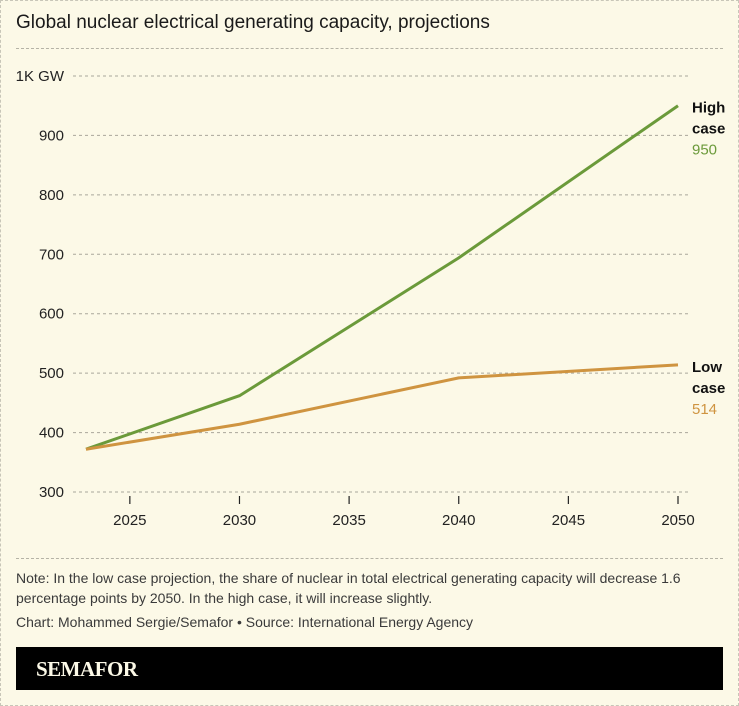 The height and width of the screenshot is (706, 739). Describe the element at coordinates (239, 520) in the screenshot. I see `x-tick-label: 2030` at that location.